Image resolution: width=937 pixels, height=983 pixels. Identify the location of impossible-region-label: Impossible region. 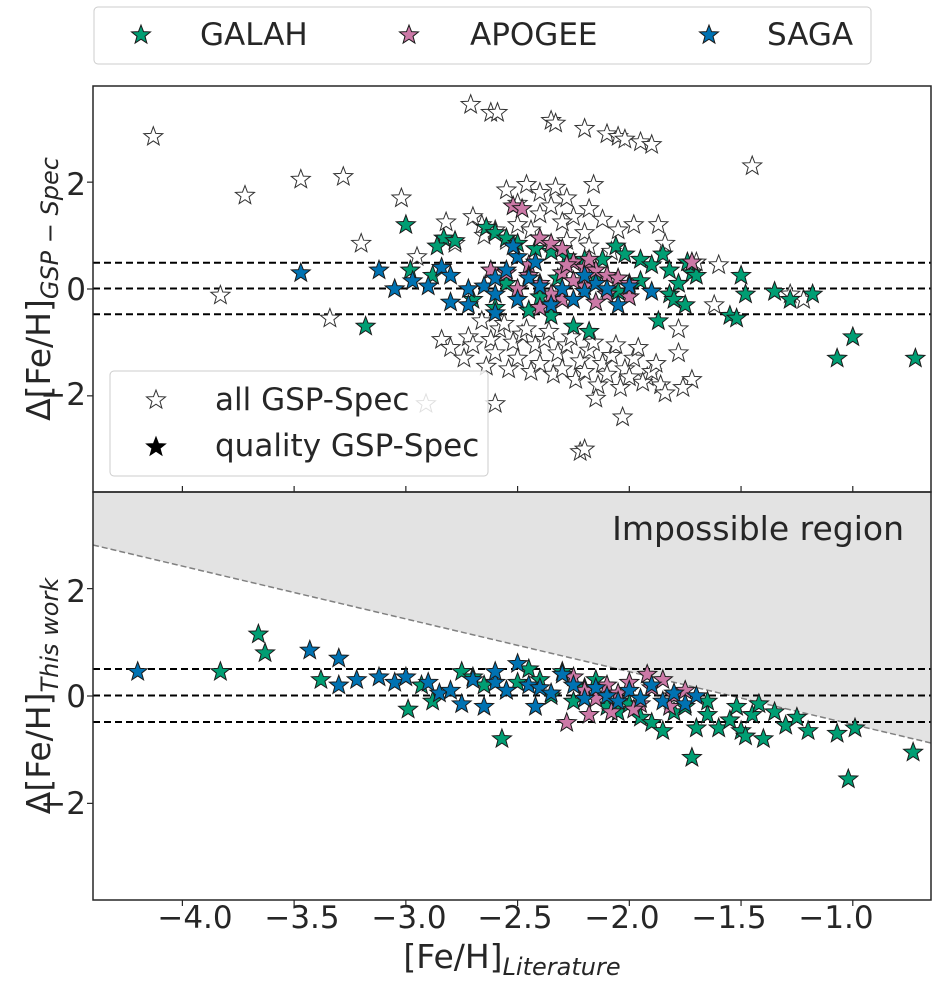
(758, 528).